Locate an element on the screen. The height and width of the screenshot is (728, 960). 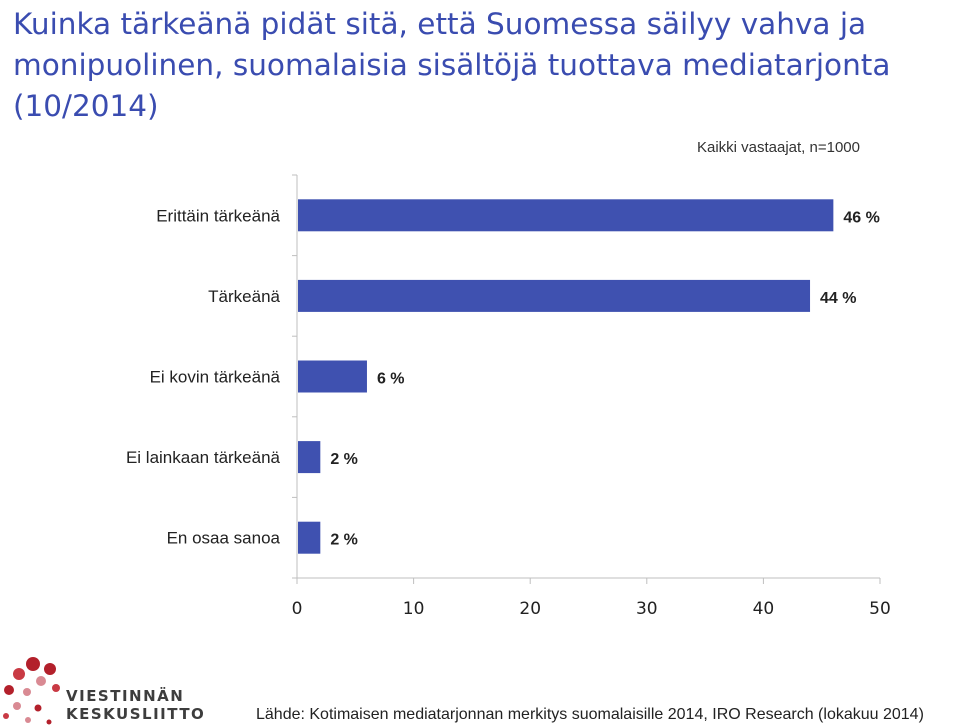
x-tick-label: 0 is located at coordinates (297, 609).